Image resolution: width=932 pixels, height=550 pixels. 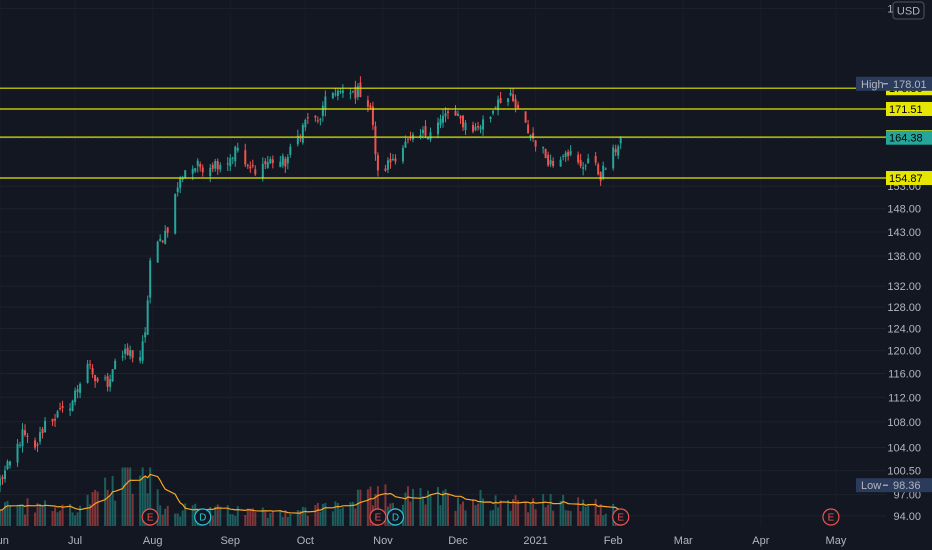 I want to click on time-axis: Jun Jul Aug Sep Oct Nov Dec 2021 Feb Mar Apr May, so click(x=423, y=541).